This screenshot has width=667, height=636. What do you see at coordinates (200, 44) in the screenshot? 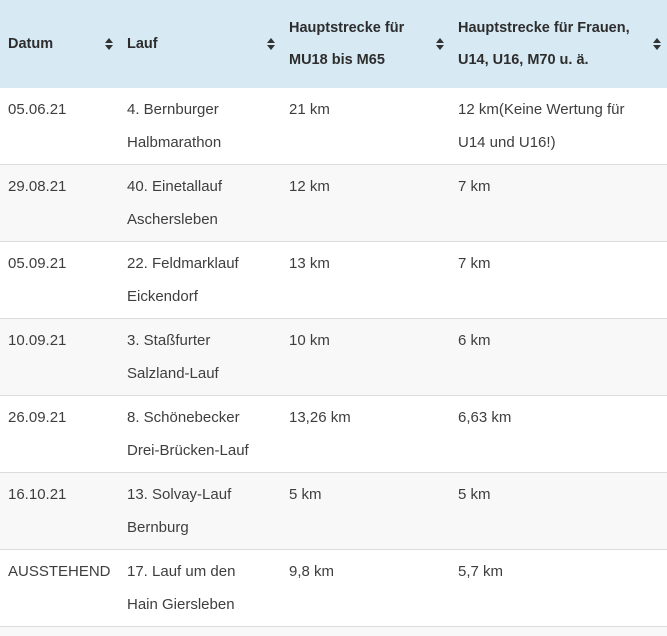
I see `column-header-lauf: Lauf` at bounding box center [200, 44].